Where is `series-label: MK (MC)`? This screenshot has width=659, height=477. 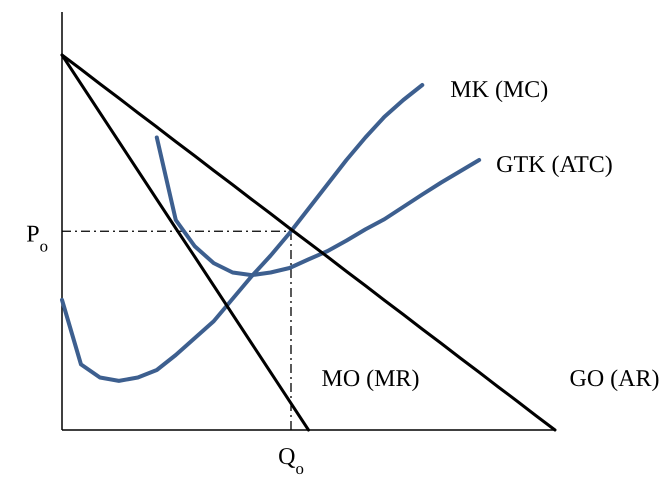
series-label: MK (MC) is located at coordinates (499, 90).